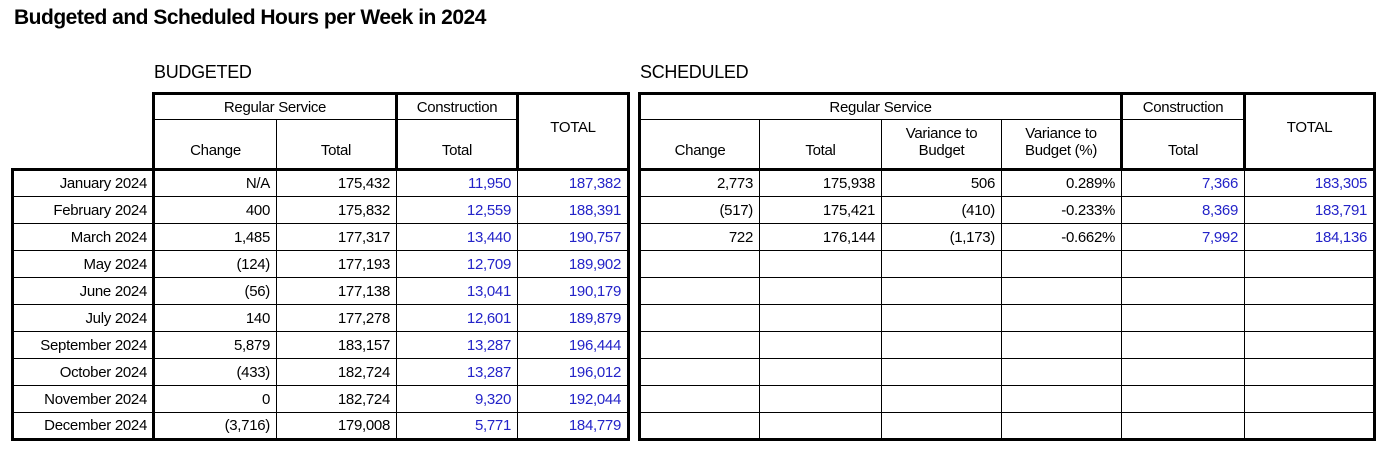 Image resolution: width=1376 pixels, height=449 pixels. I want to click on cell-s-change: 2,773, so click(699, 183).